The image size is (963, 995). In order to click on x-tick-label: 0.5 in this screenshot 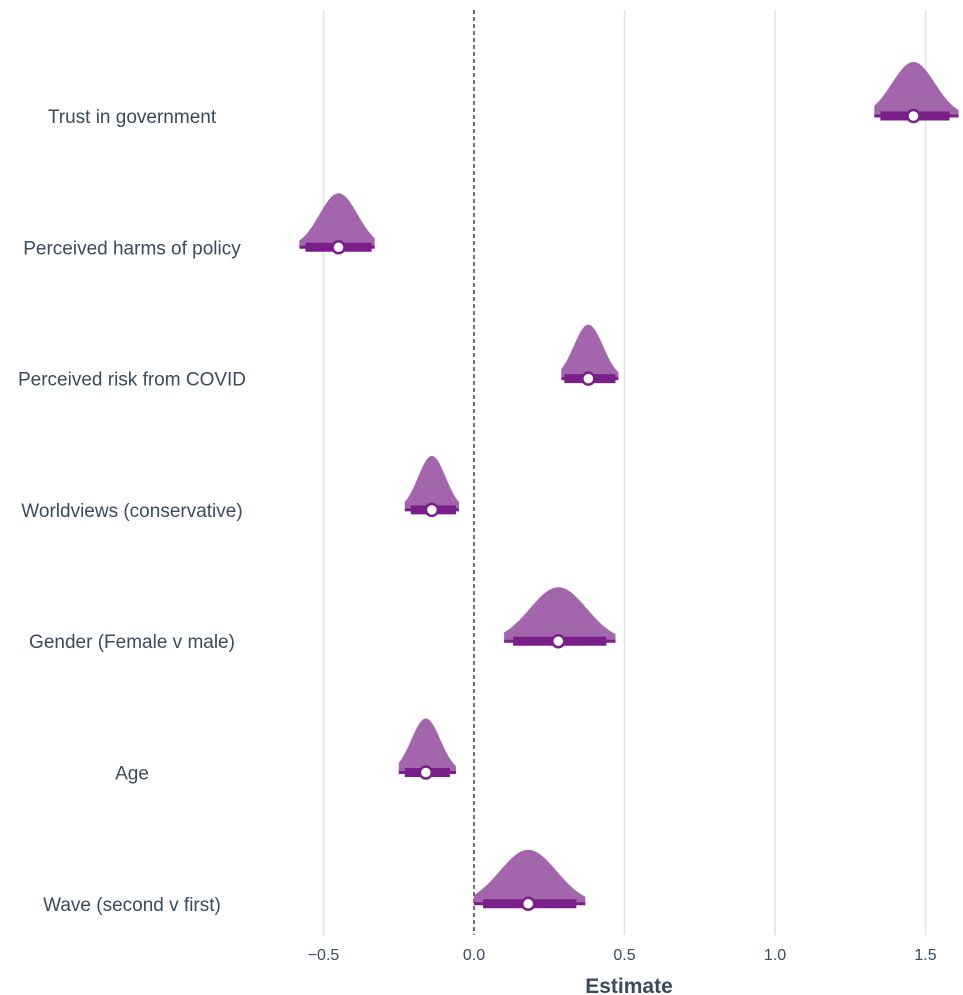, I will do `click(624, 955)`.